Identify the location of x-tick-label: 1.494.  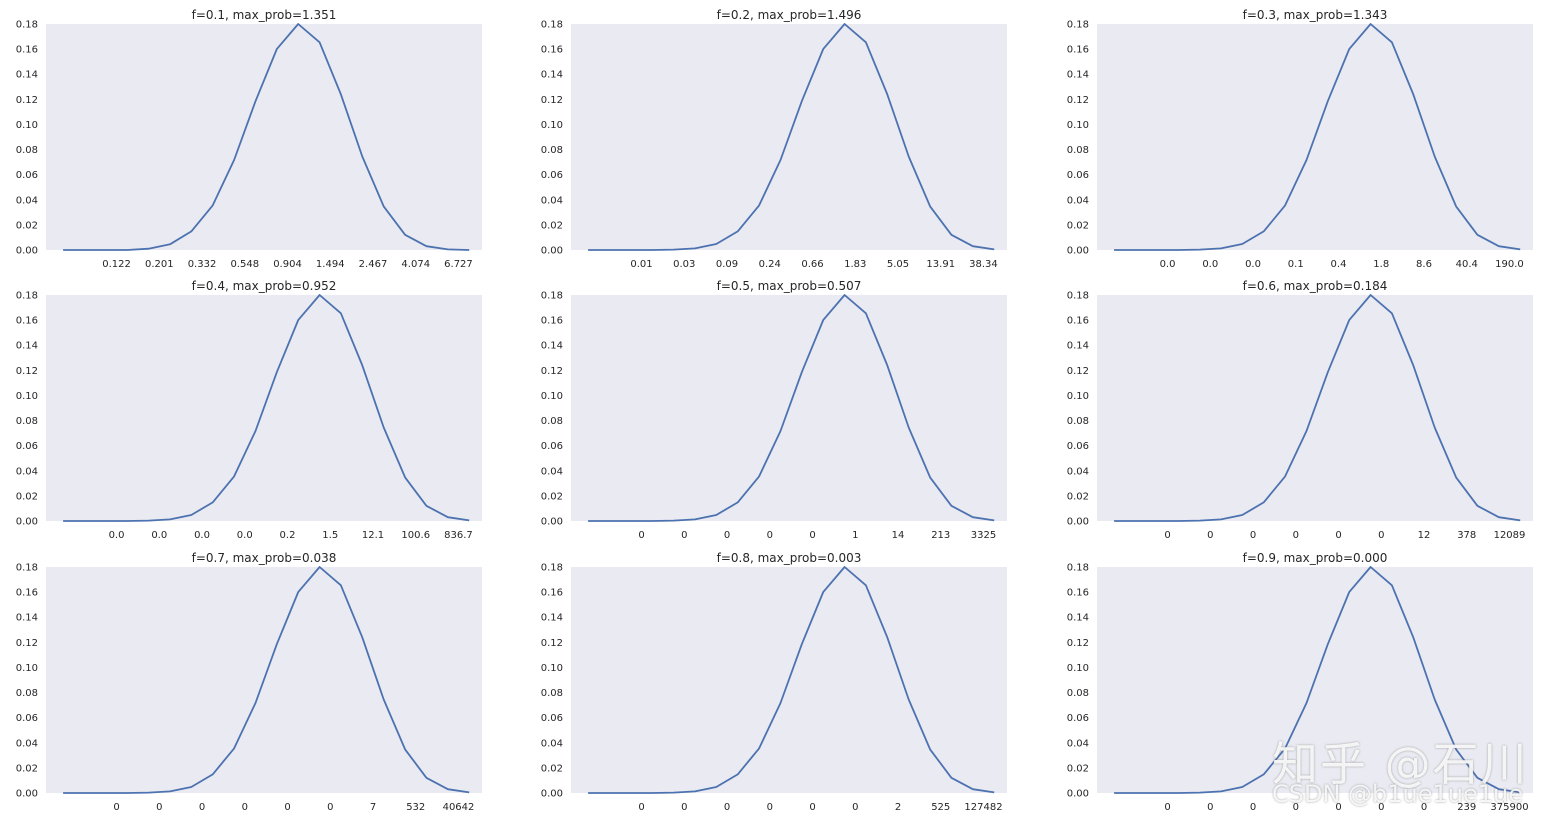
(330, 264).